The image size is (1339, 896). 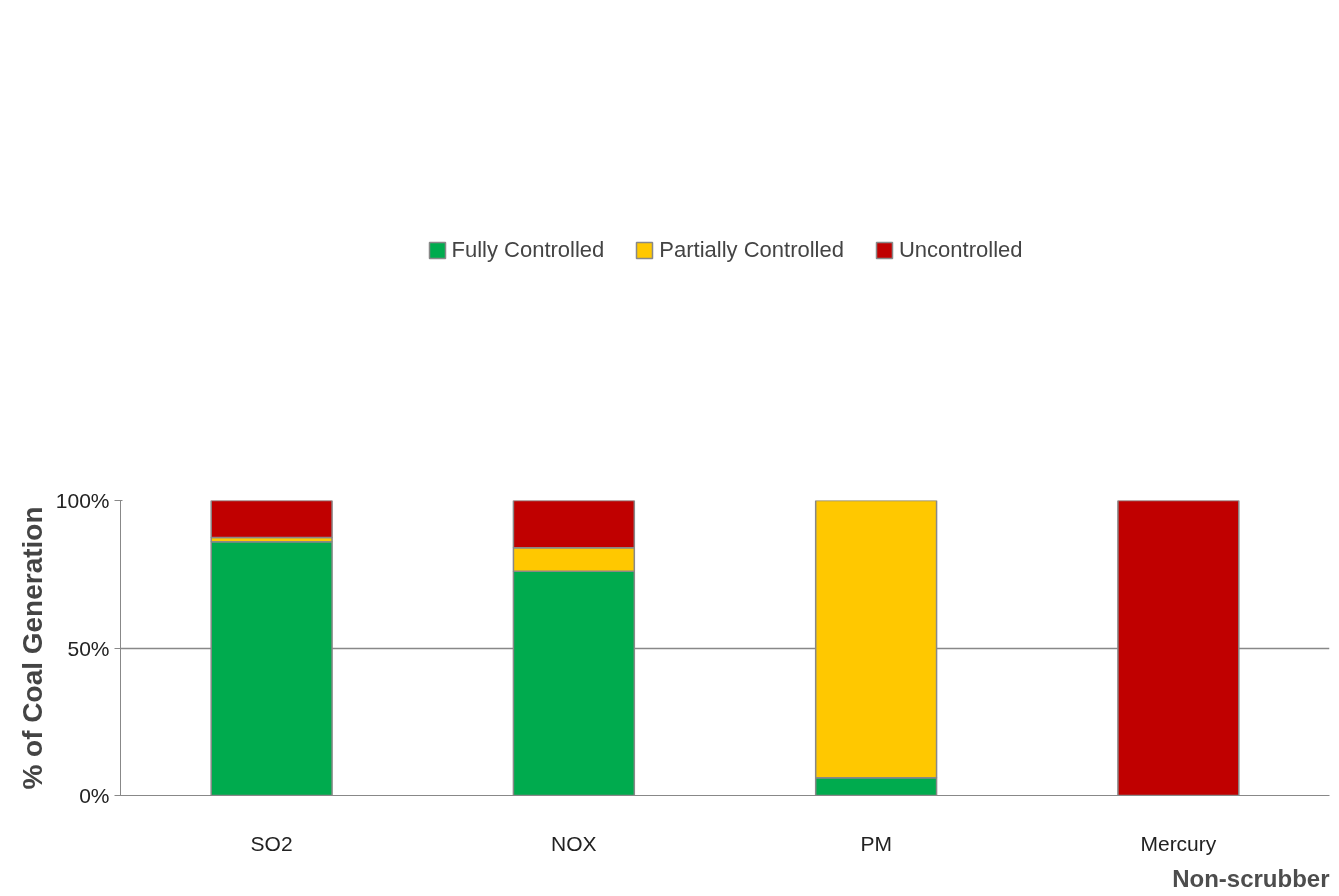 What do you see at coordinates (32, 648) in the screenshot?
I see `y-axis-title: % of Coal Generation` at bounding box center [32, 648].